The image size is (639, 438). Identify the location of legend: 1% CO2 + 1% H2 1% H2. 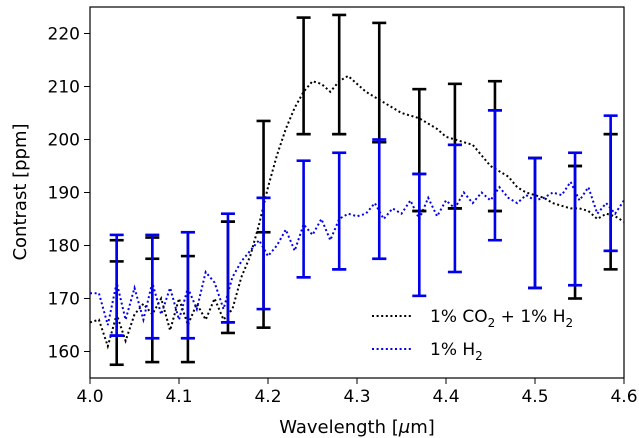
(472, 335).